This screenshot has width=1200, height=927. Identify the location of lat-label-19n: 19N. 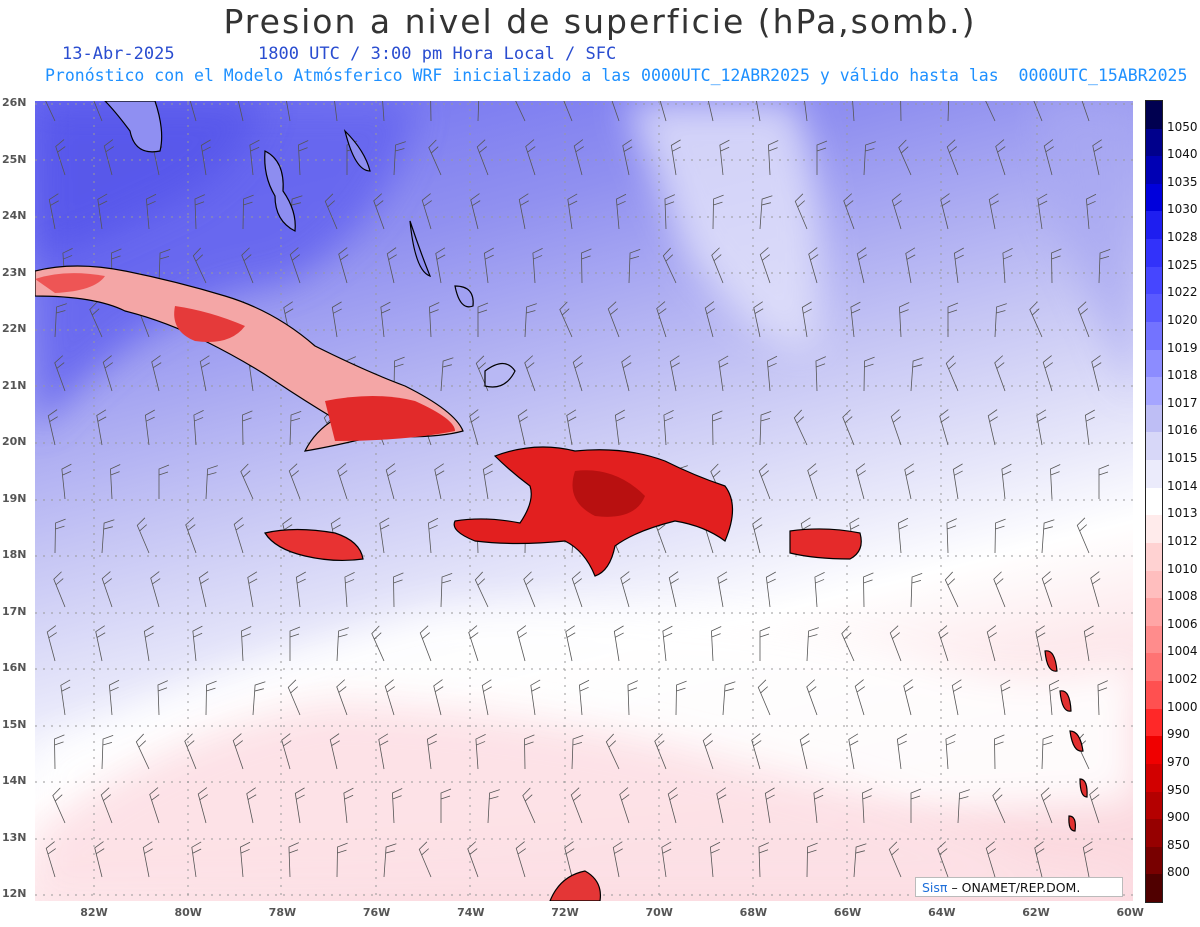
(14, 498).